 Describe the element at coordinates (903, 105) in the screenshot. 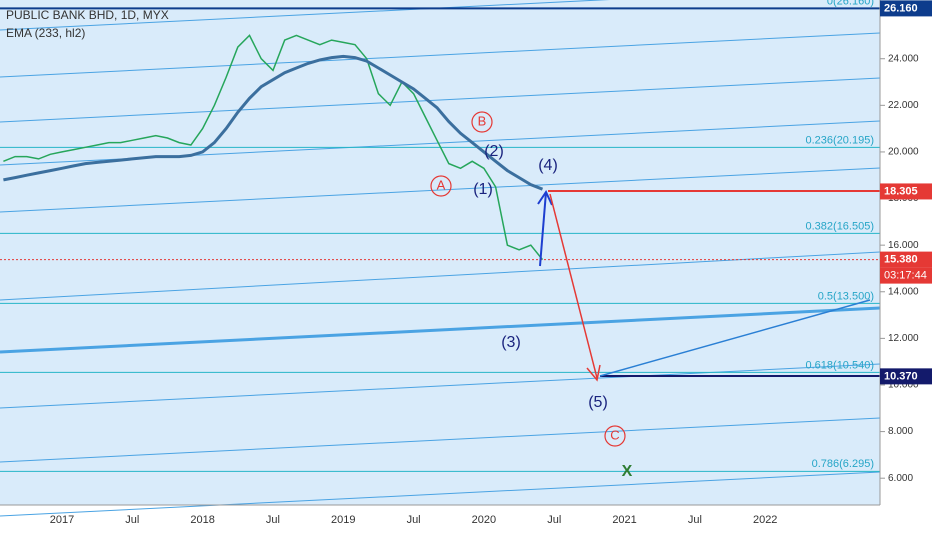

I see `y-tick-label: 22.000` at that location.